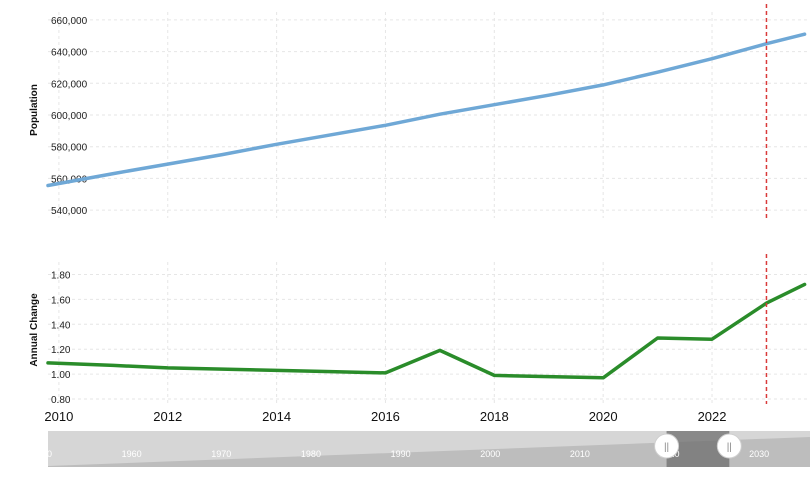  Describe the element at coordinates (494, 416) in the screenshot. I see `x-tick-label: 2018` at that location.